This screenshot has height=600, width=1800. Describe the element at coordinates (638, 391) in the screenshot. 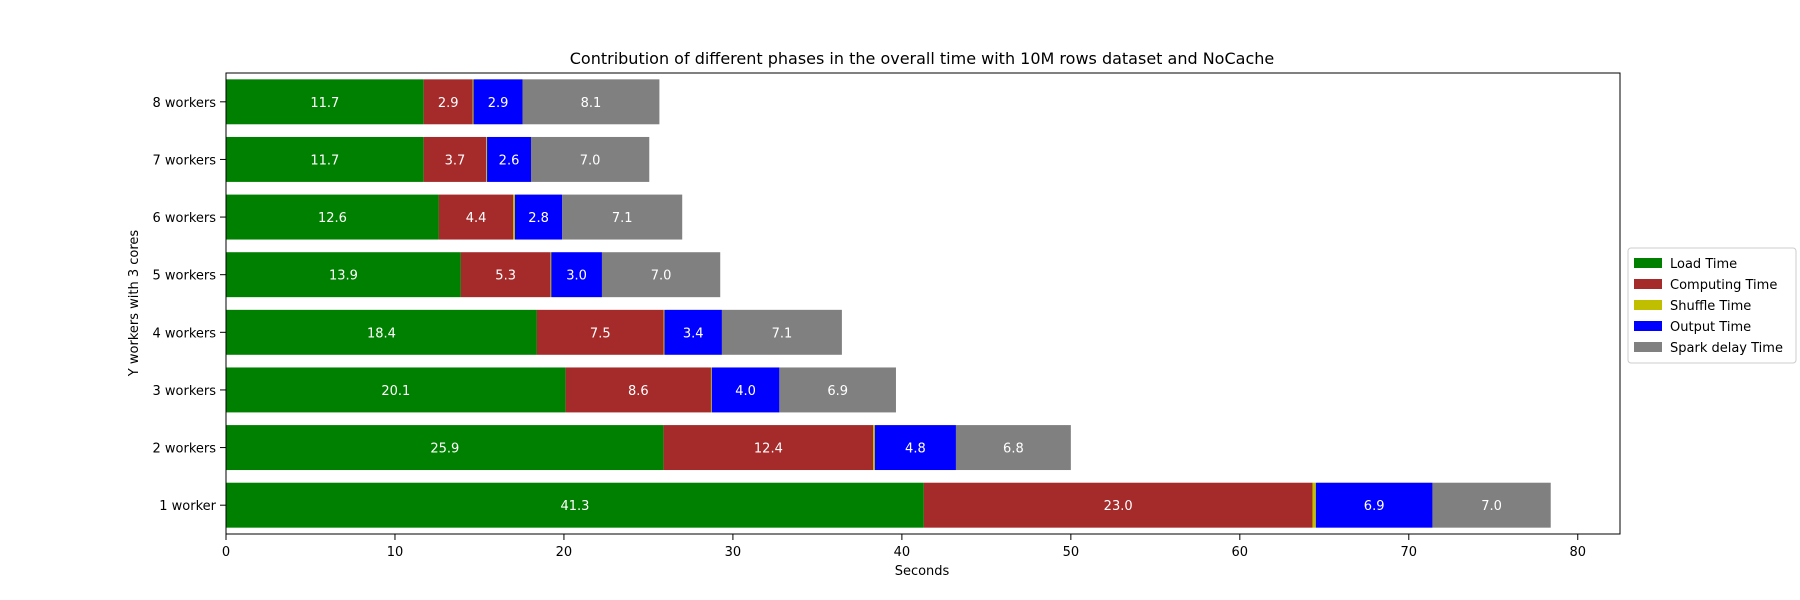

I see `bar-value-label: 8.6` at that location.